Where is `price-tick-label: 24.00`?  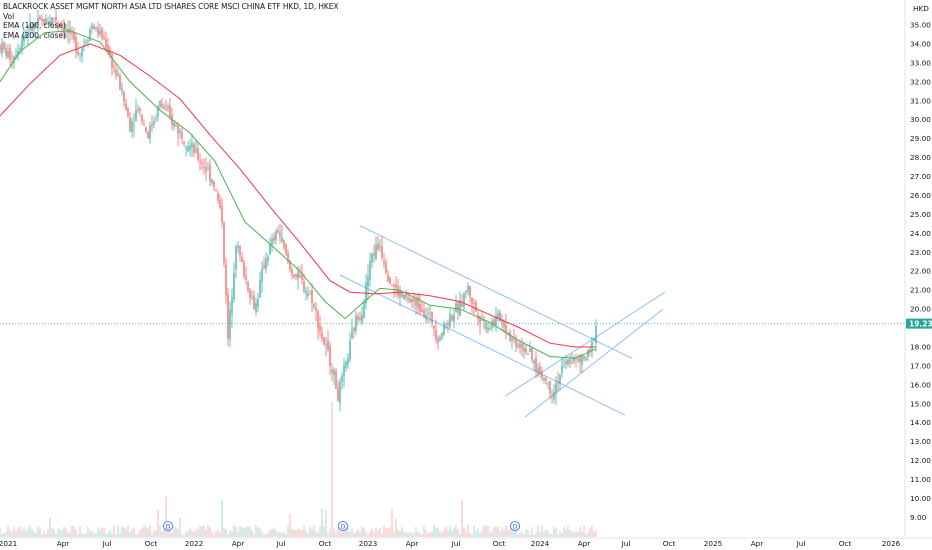
price-tick-label: 24.00 is located at coordinates (920, 233).